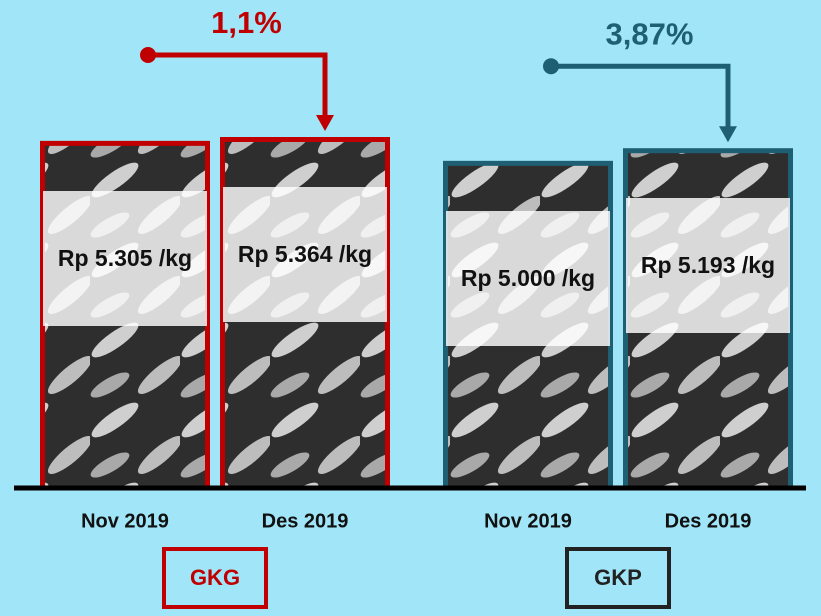 The width and height of the screenshot is (821, 616). Describe the element at coordinates (650, 33) in the screenshot. I see `change-label: 3,87%` at that location.